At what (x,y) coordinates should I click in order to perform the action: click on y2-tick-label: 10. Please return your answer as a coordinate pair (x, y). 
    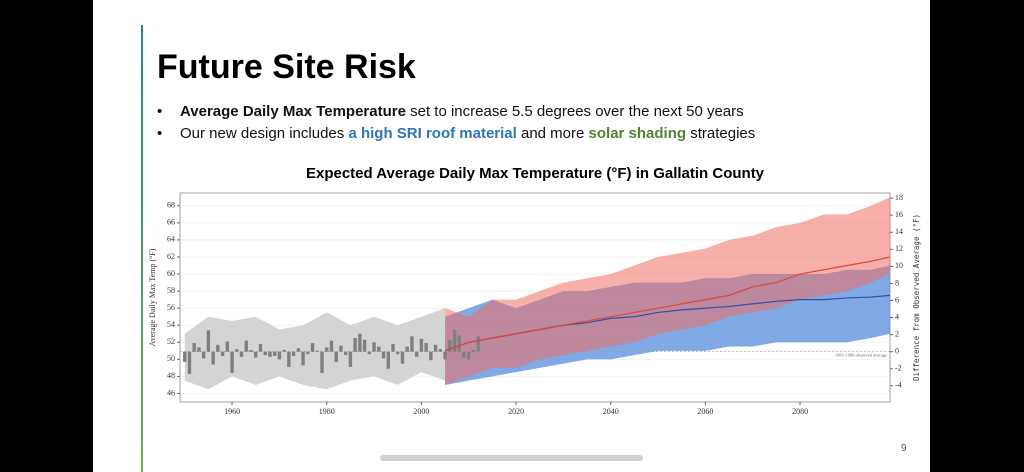
    Looking at the image, I should click on (899, 265).